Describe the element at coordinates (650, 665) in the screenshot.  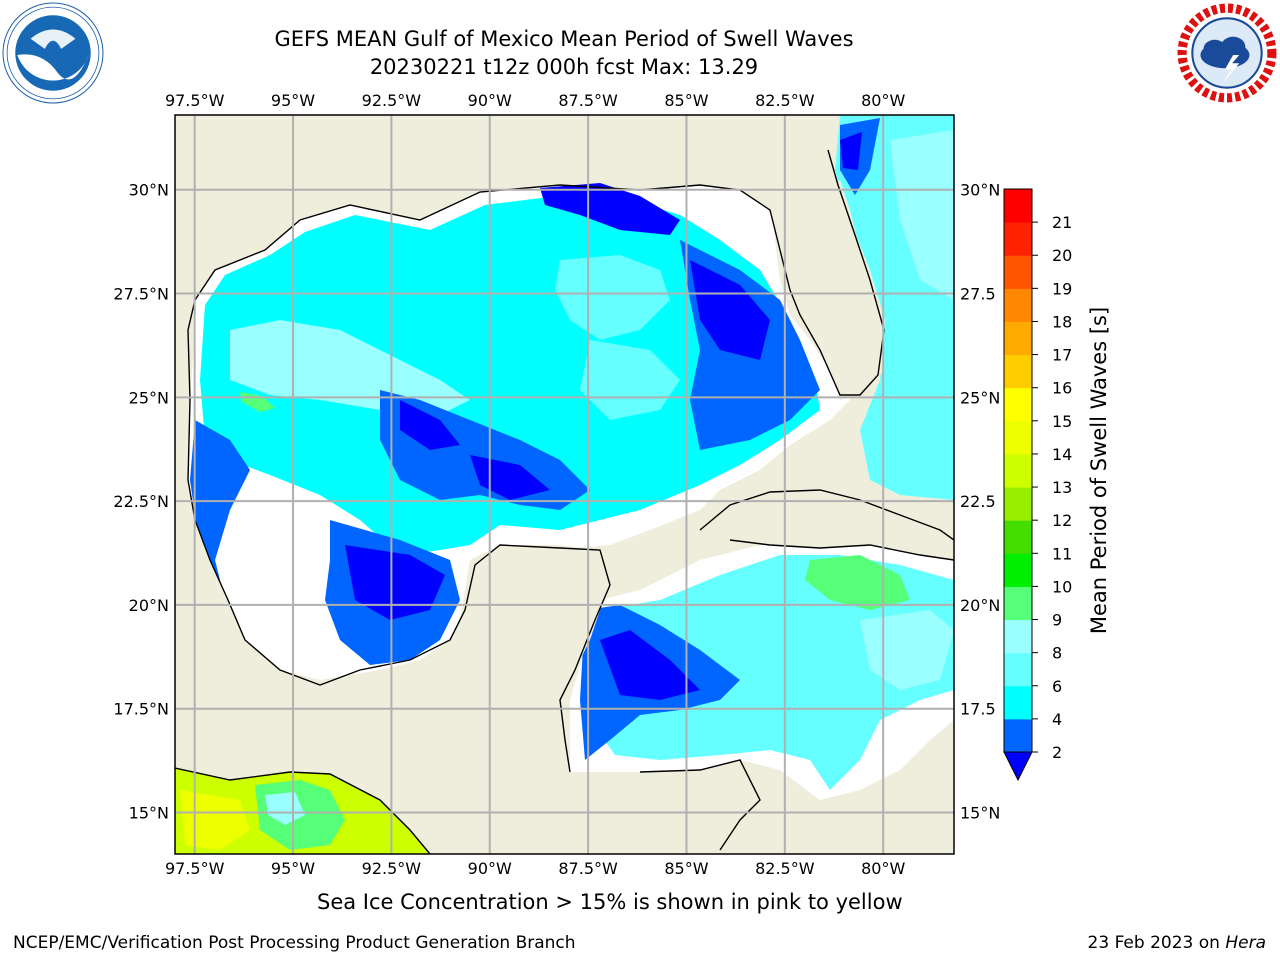
I see `caribbean-under` at that location.